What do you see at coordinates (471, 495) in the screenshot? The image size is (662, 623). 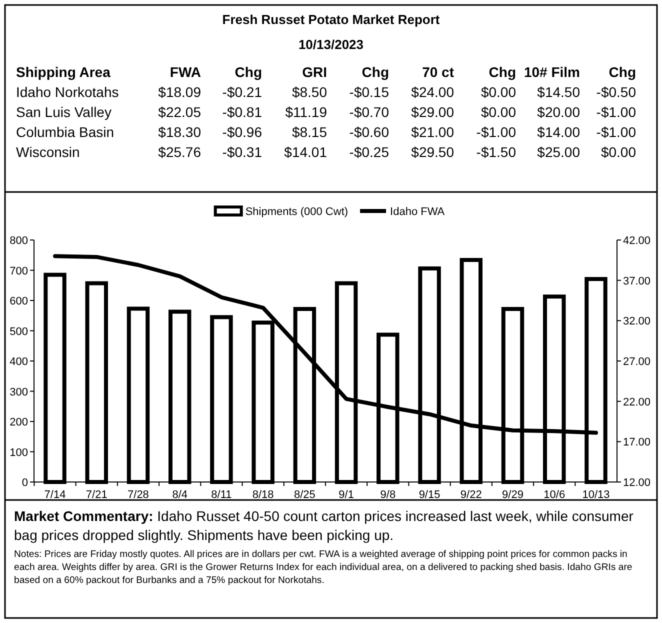 I see `x-tick-label: 9/22` at bounding box center [471, 495].